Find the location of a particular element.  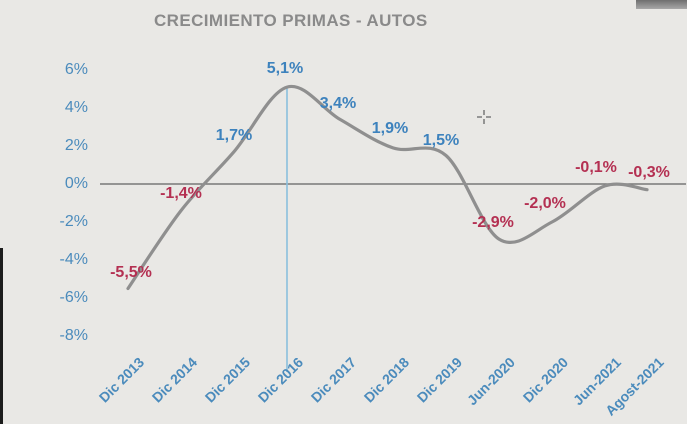

data-point-label: 1,9% is located at coordinates (390, 128).